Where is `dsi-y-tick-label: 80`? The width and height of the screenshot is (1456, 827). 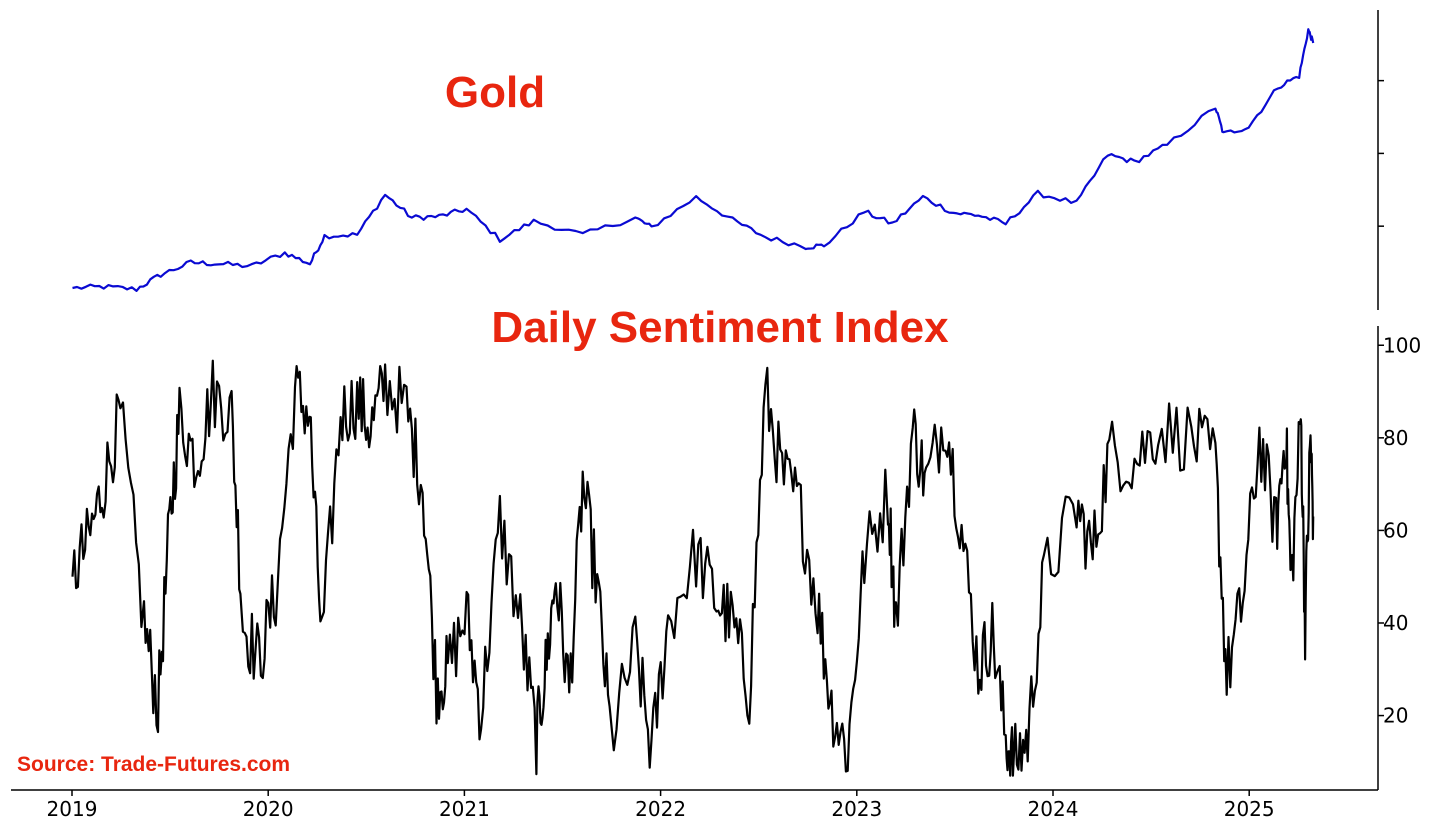
dsi-y-tick-label: 80 is located at coordinates (1395, 438).